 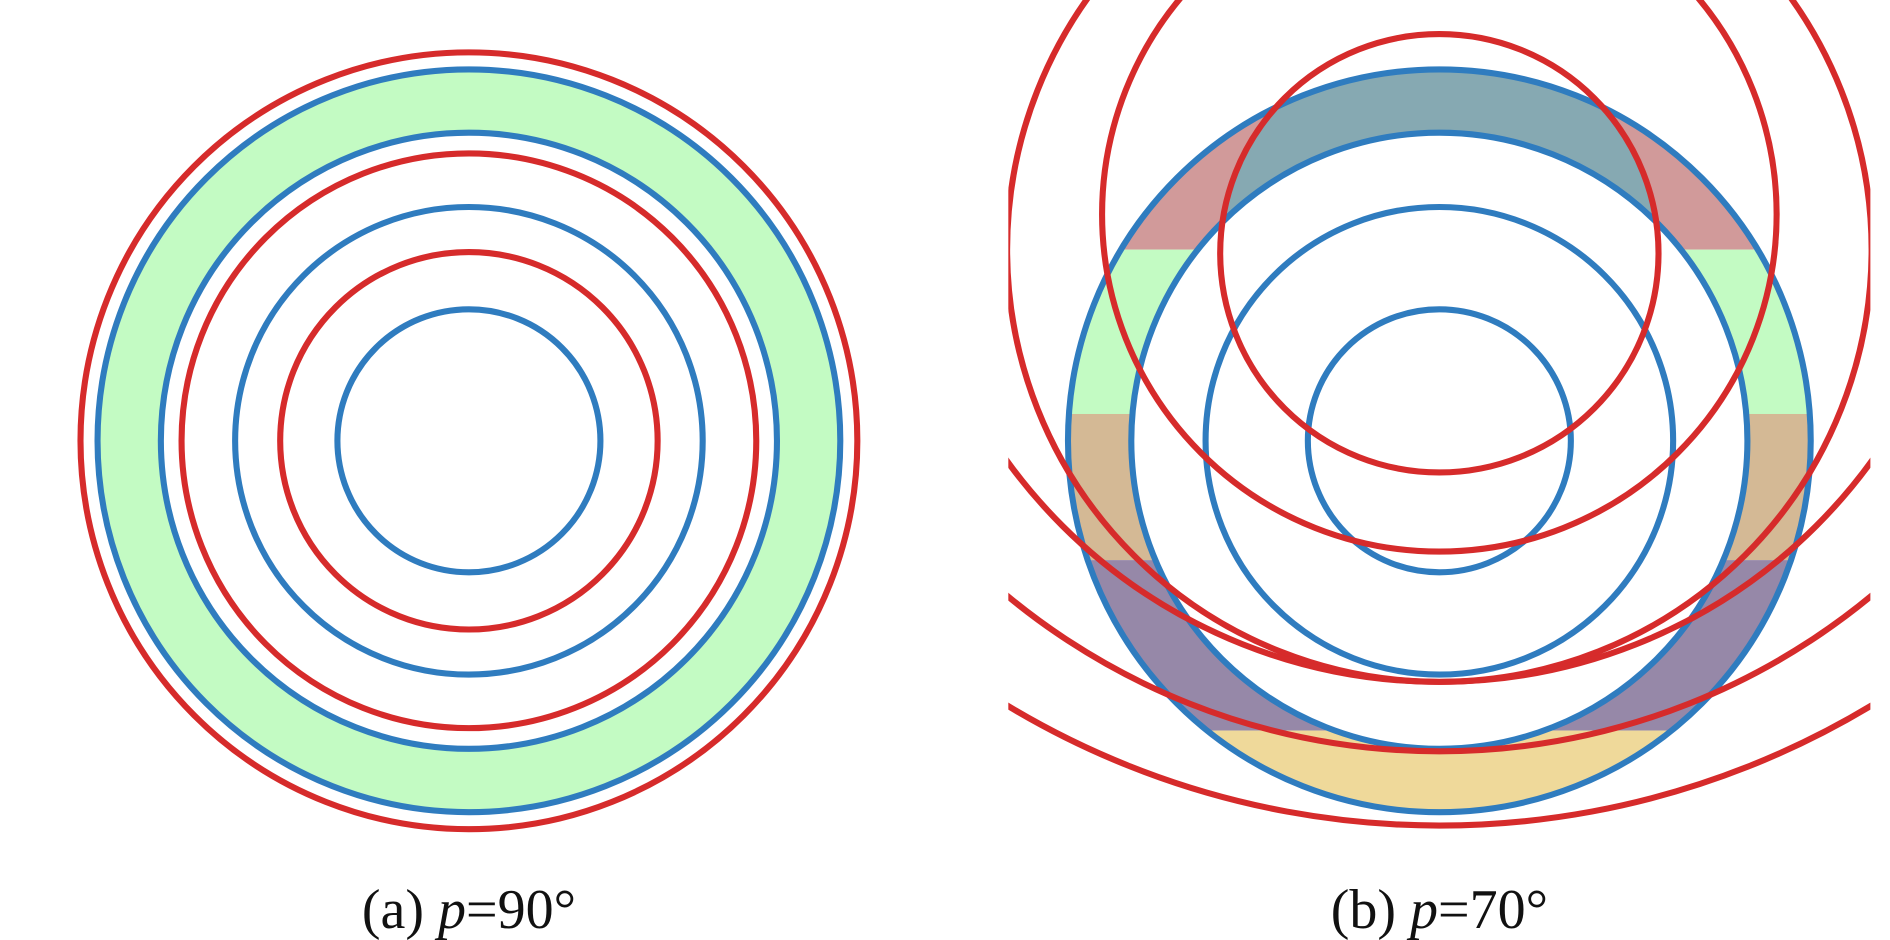 What do you see at coordinates (1439, 909) in the screenshot?
I see `caption: (b) p=70°` at bounding box center [1439, 909].